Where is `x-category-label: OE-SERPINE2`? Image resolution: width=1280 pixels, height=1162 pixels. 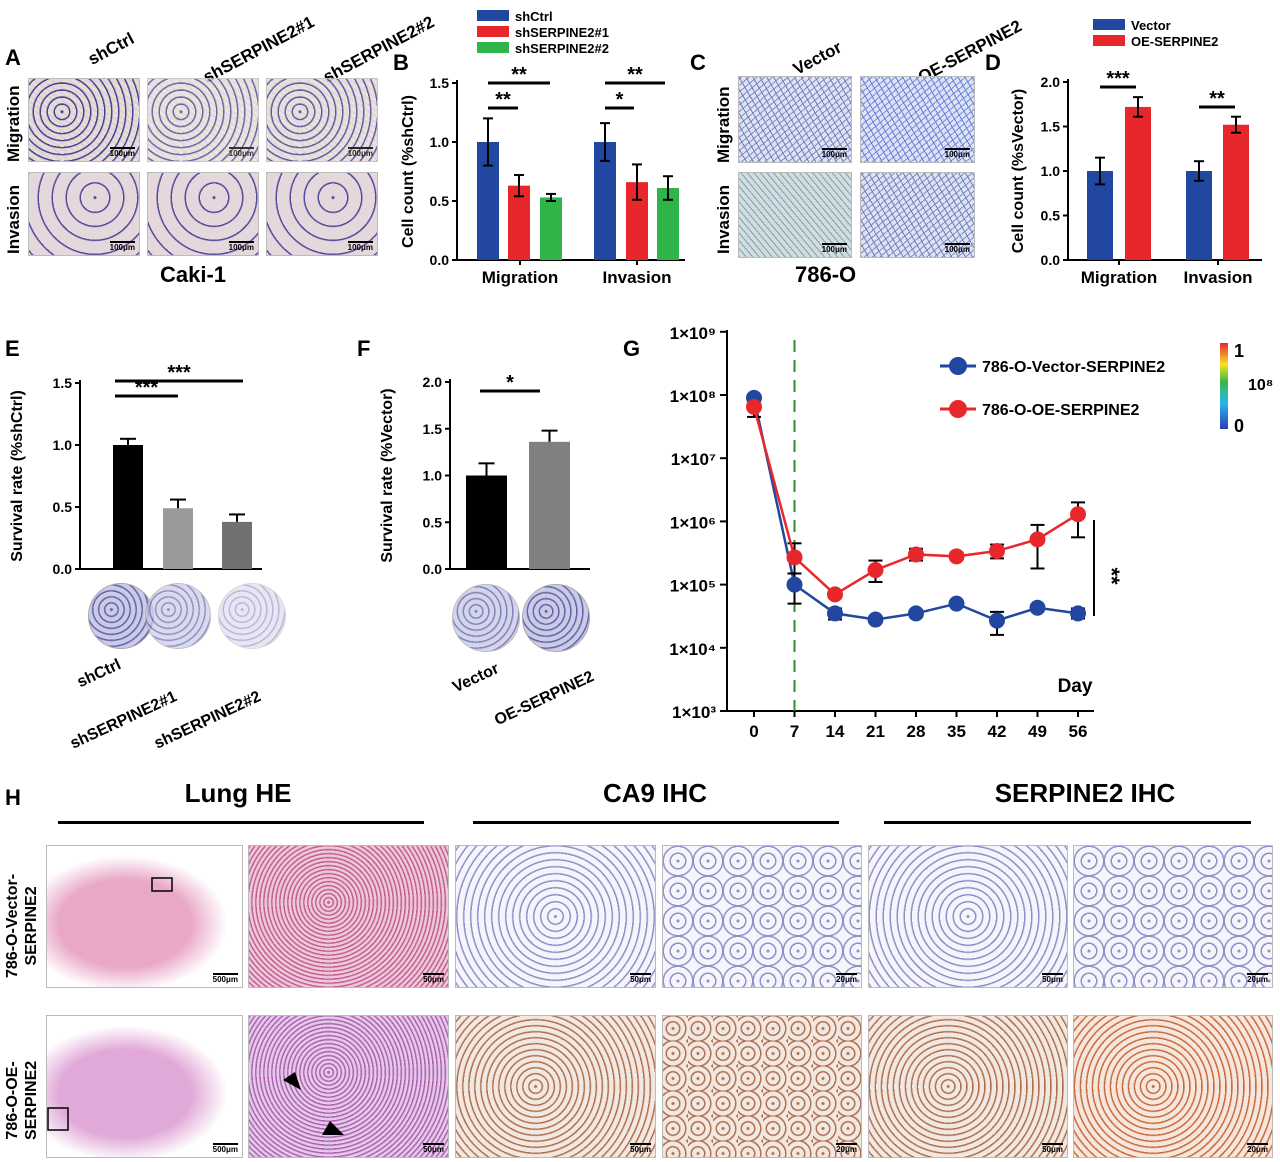
x-category-label: OE-SERPINE2 is located at coordinates (544, 698).